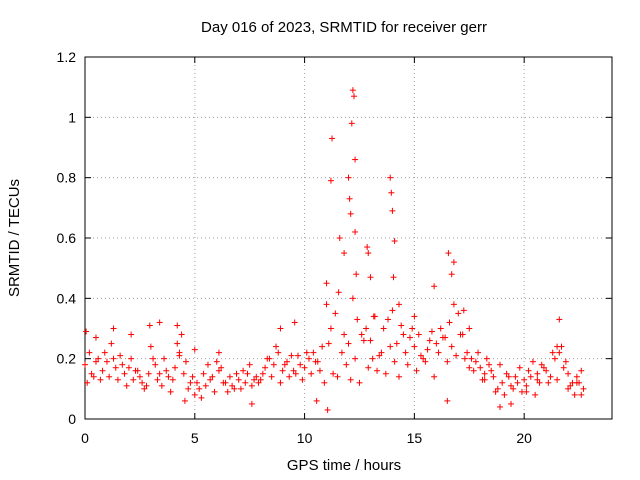 The image size is (640, 480). Describe the element at coordinates (14, 238) in the screenshot. I see `y-axis-label: SRMTID / TECUs` at that location.